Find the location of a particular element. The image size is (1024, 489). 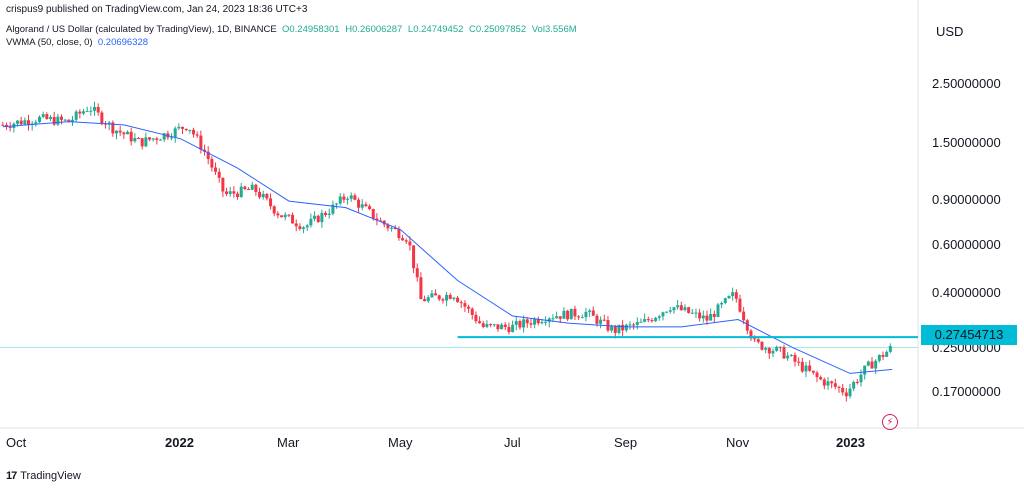

vwma-label: VWMA (50, close, 0) is located at coordinates (49, 42).